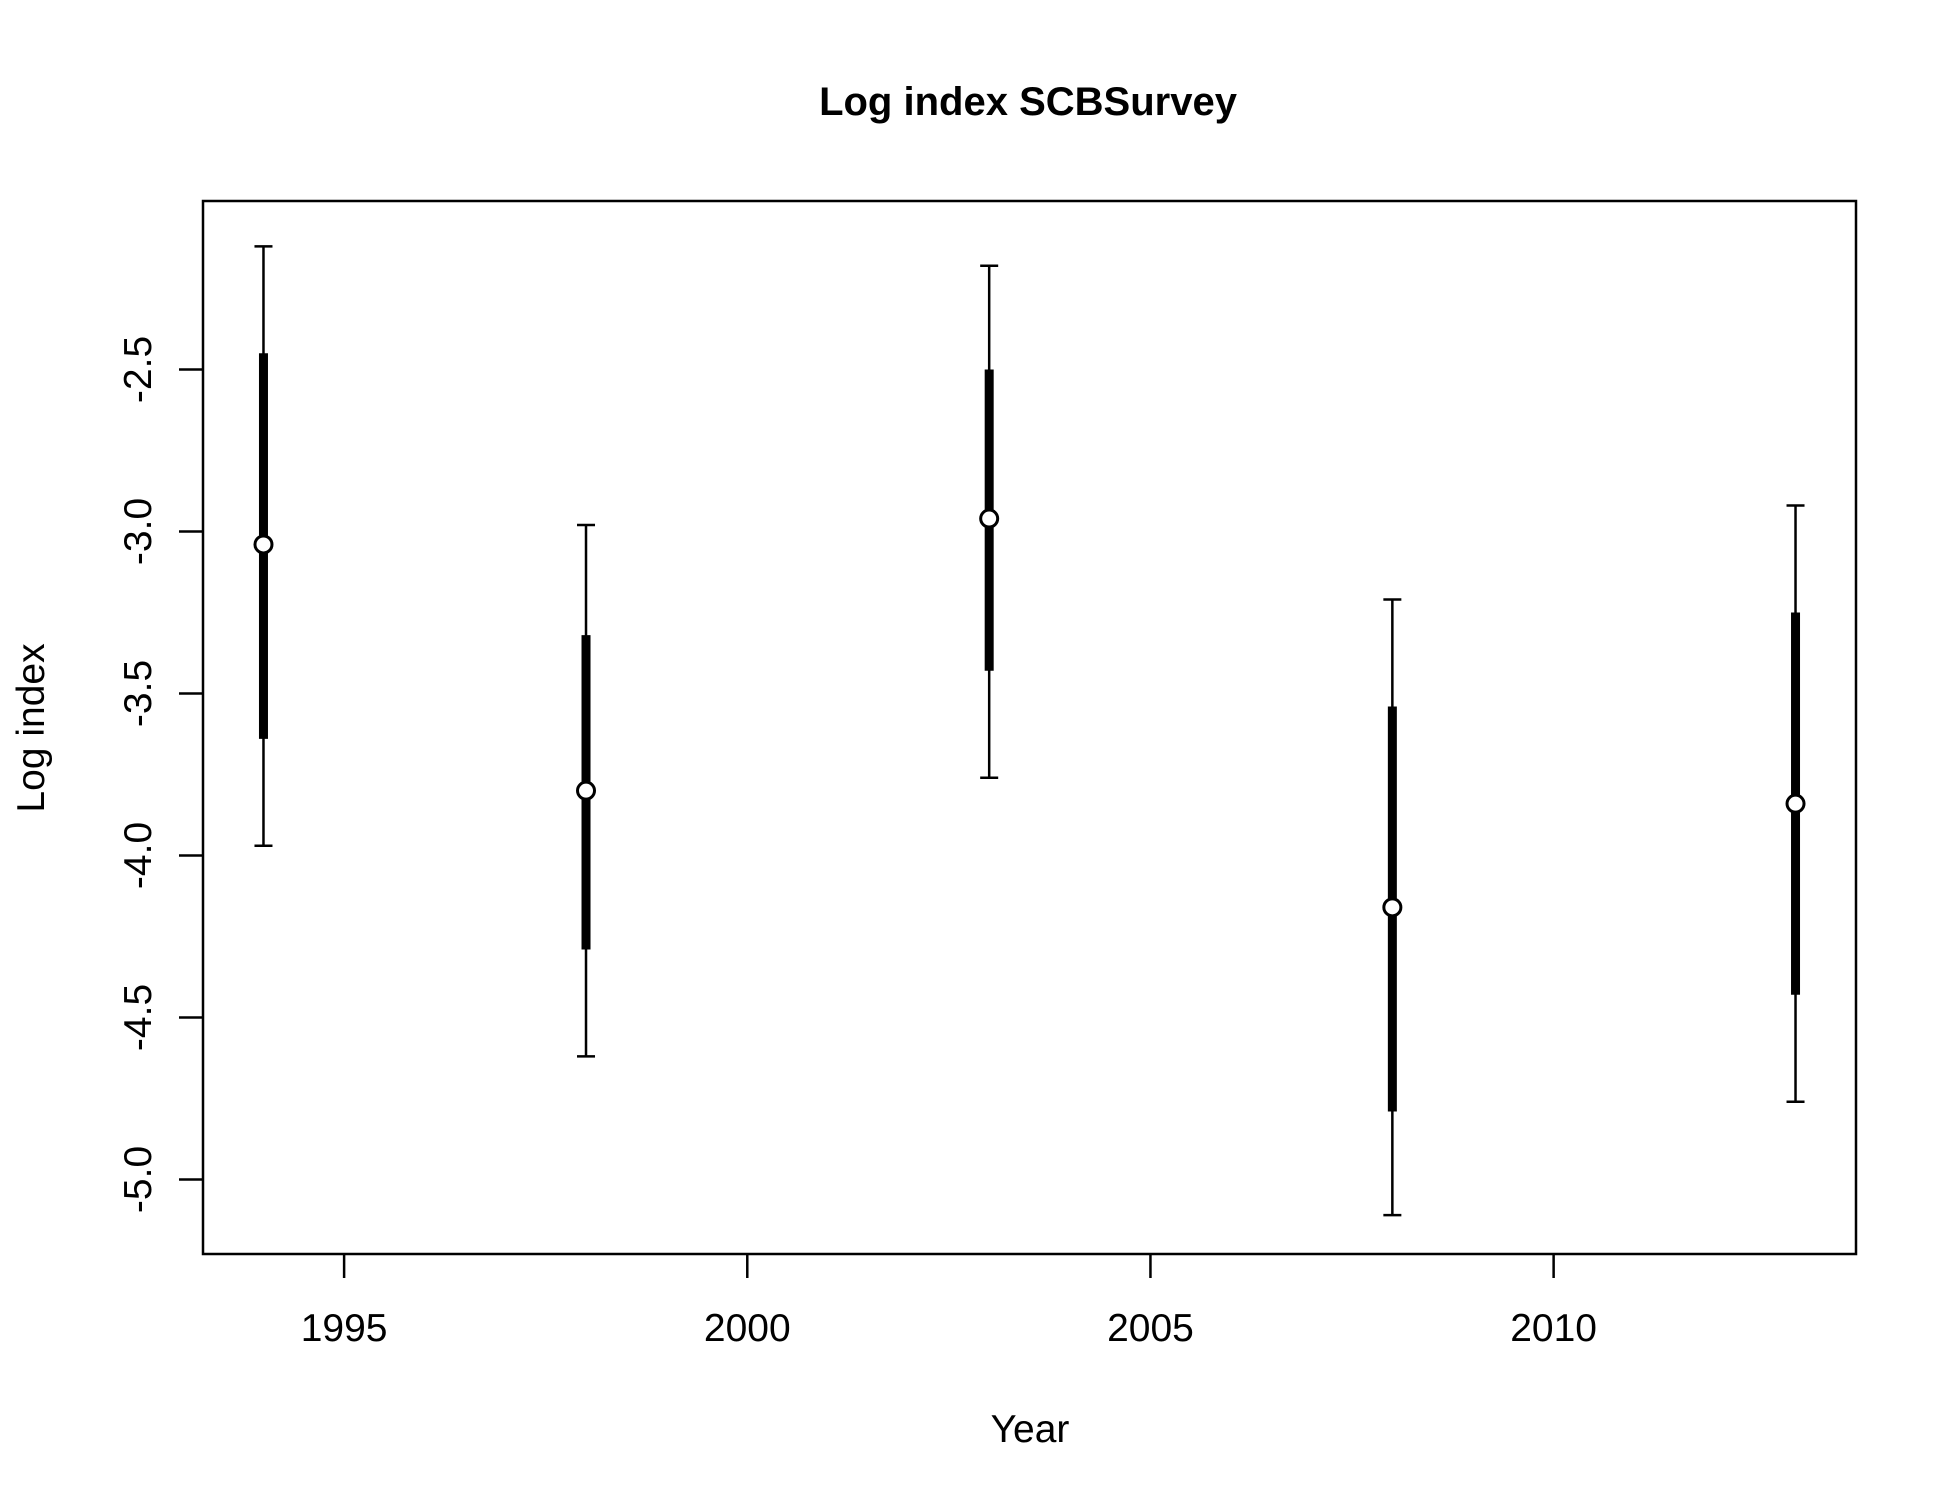  Describe the element at coordinates (160, 774) in the screenshot. I see `y-axis: -2.5 -3.0 -3.5 -4.0 -4.5 -5.0` at that location.